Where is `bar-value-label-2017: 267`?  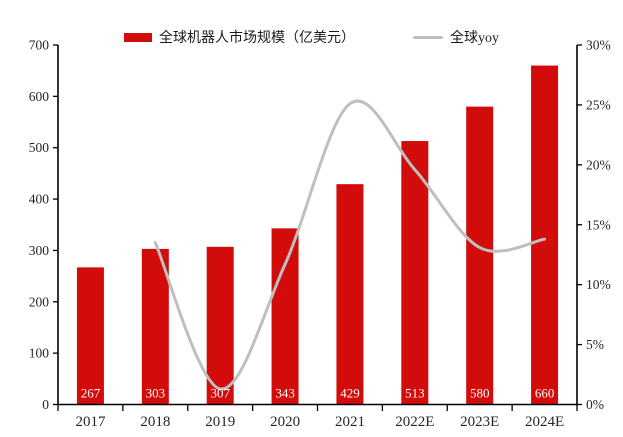
bar-value-label-2017: 267 is located at coordinates (91, 393).